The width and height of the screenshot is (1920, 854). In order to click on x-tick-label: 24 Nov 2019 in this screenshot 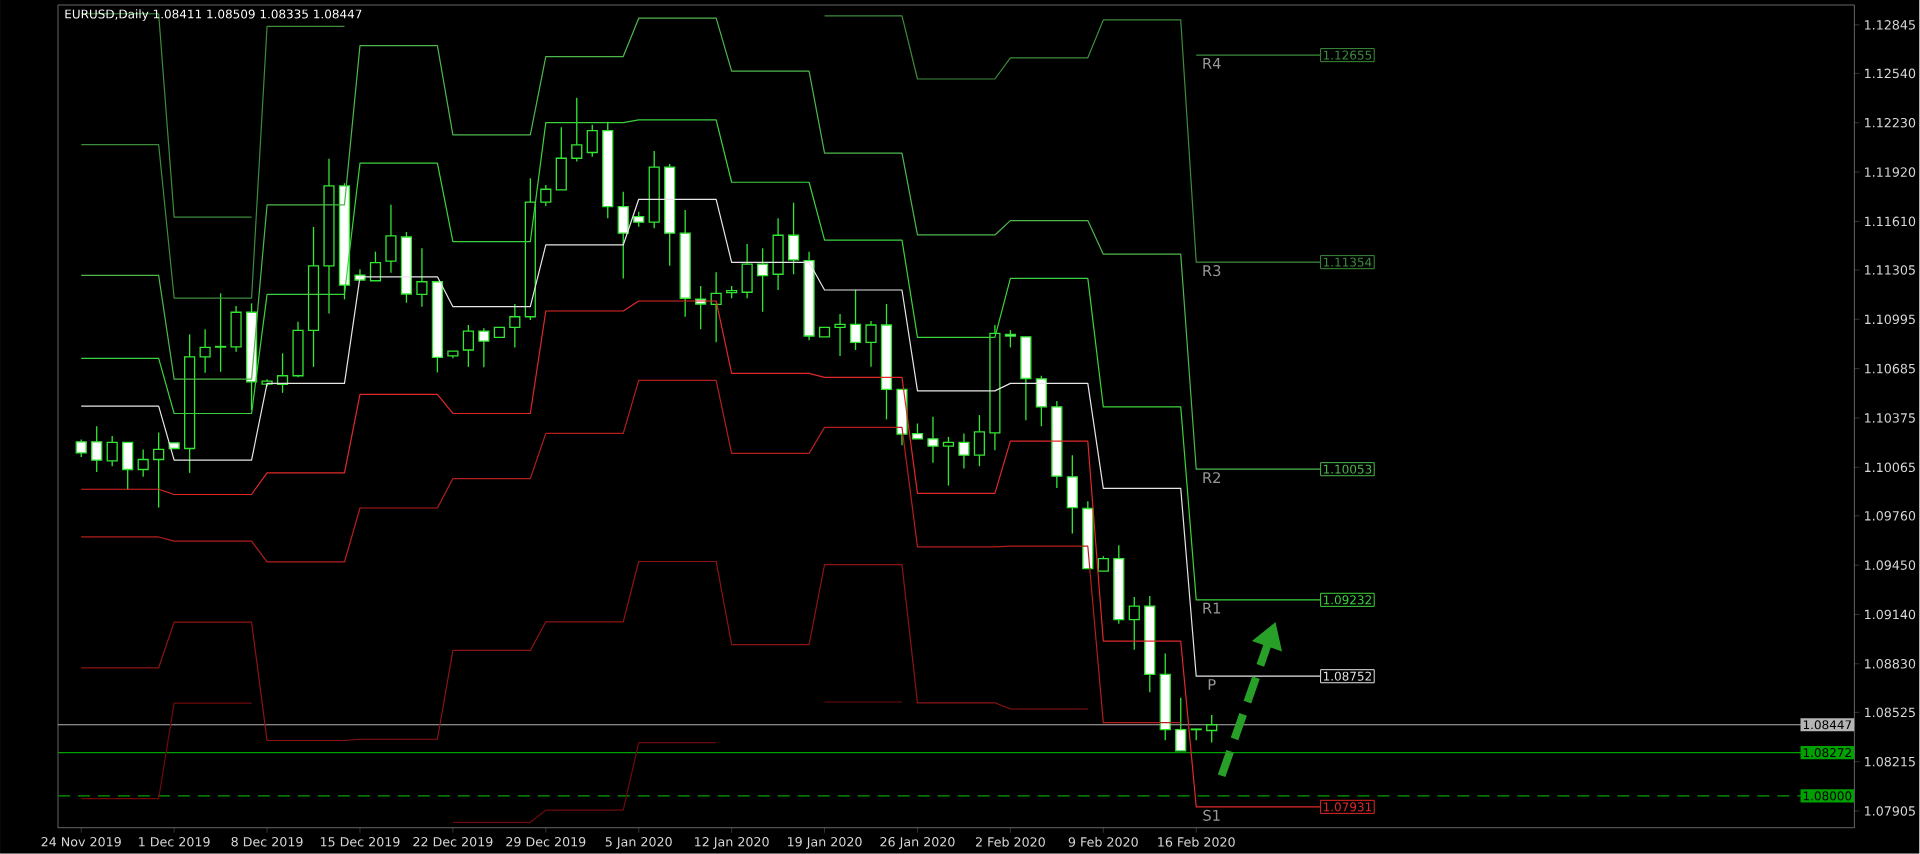, I will do `click(81, 842)`.